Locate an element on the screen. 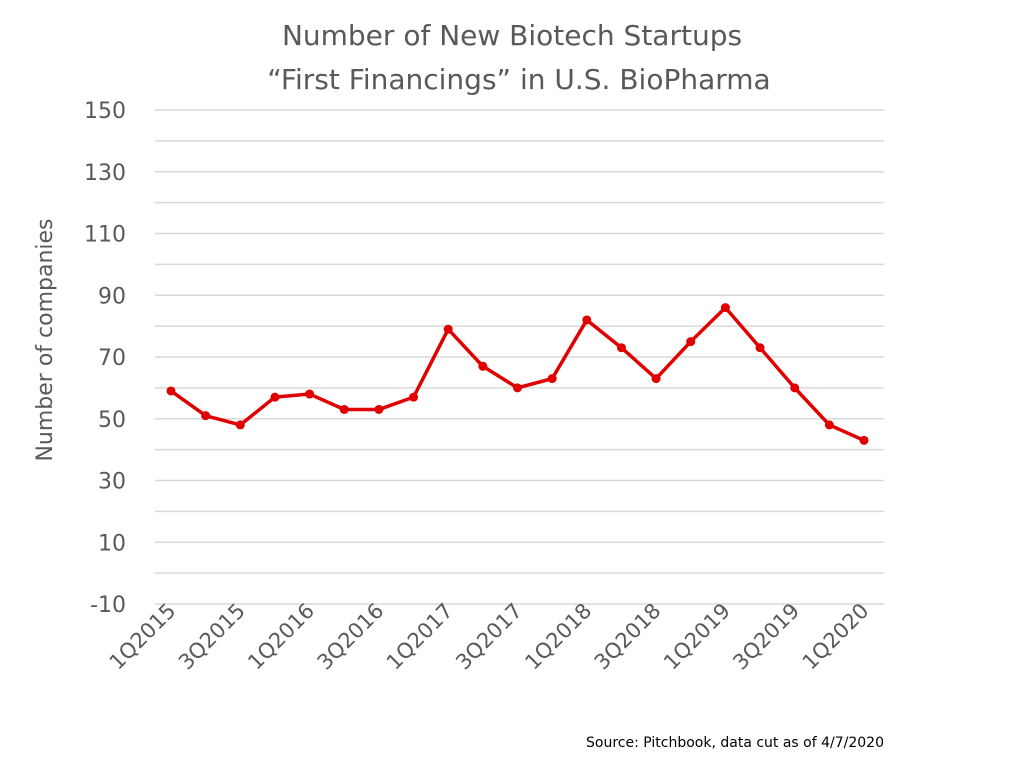 The width and height of the screenshot is (1024, 768). data-point-3Q2015 is located at coordinates (240, 425).